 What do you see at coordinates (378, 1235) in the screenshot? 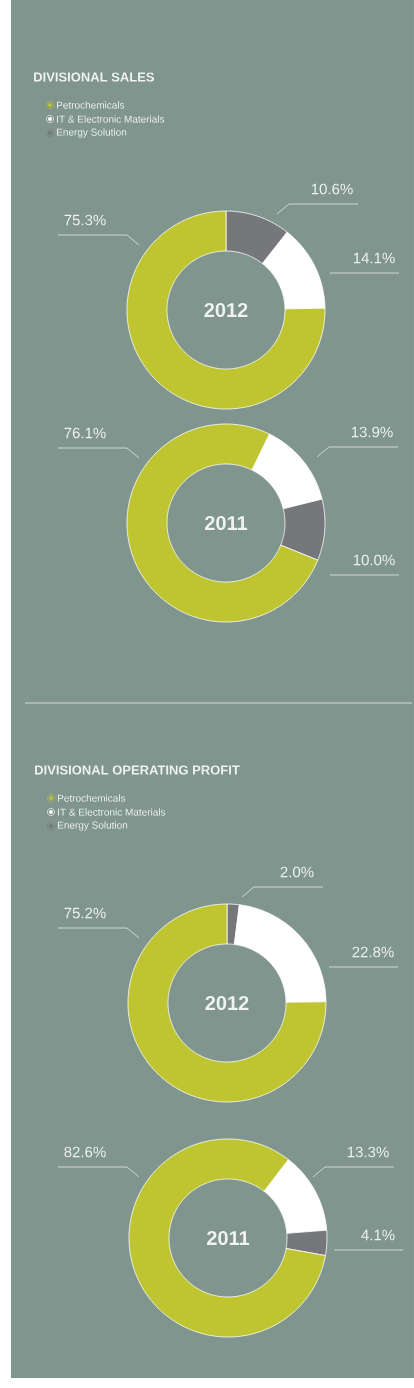
I see `data-label: 4.1%` at bounding box center [378, 1235].